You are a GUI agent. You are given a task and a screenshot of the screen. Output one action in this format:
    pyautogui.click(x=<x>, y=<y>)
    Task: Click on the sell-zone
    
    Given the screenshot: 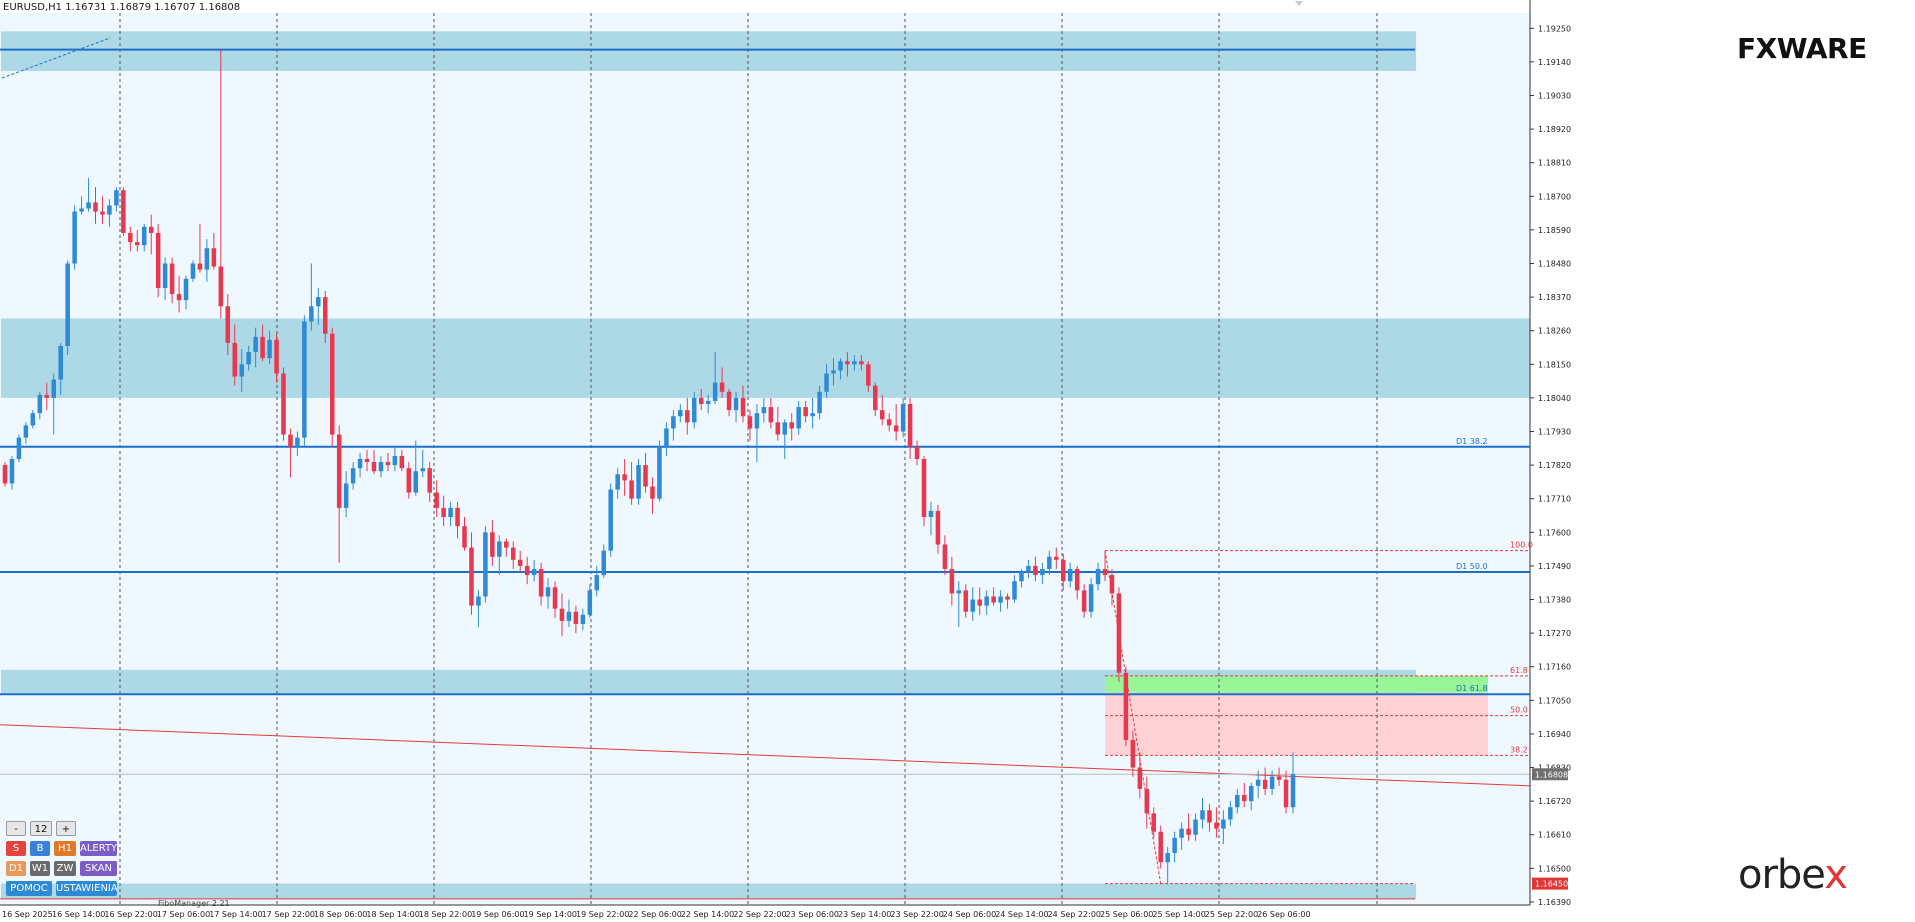 What is the action you would take?
    pyautogui.click(x=1296, y=724)
    